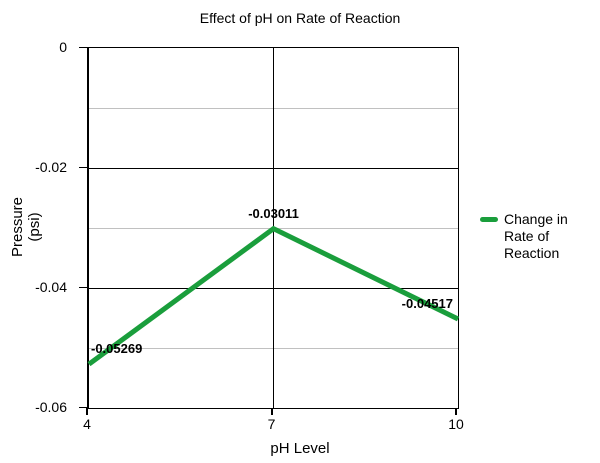 The width and height of the screenshot is (600, 463). I want to click on y-tick-label: 0, so click(63, 47).